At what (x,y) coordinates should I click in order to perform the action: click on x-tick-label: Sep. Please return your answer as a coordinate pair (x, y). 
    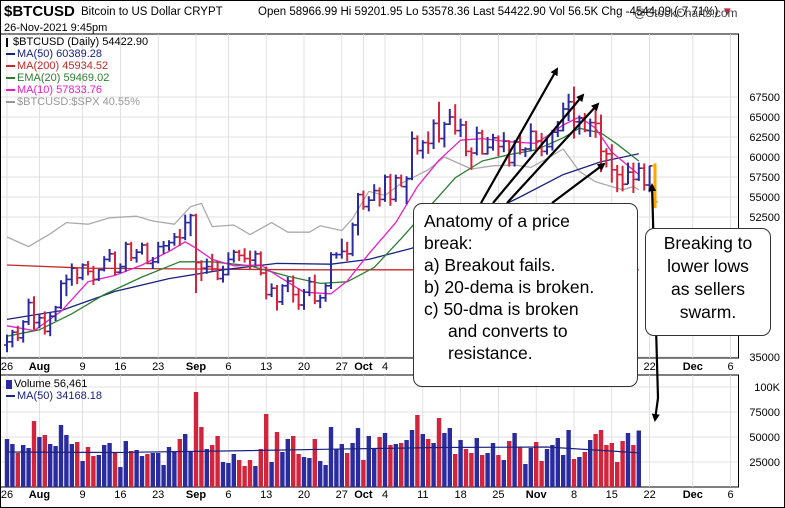
    Looking at the image, I should click on (196, 367).